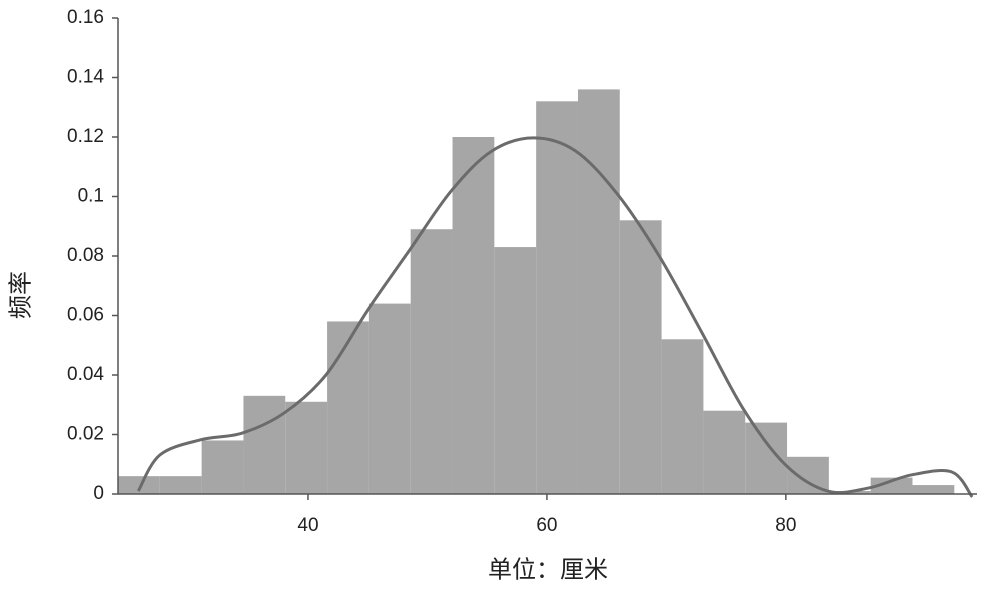 The width and height of the screenshot is (1000, 591). I want to click on y-tick-label: 0.16, so click(85, 17).